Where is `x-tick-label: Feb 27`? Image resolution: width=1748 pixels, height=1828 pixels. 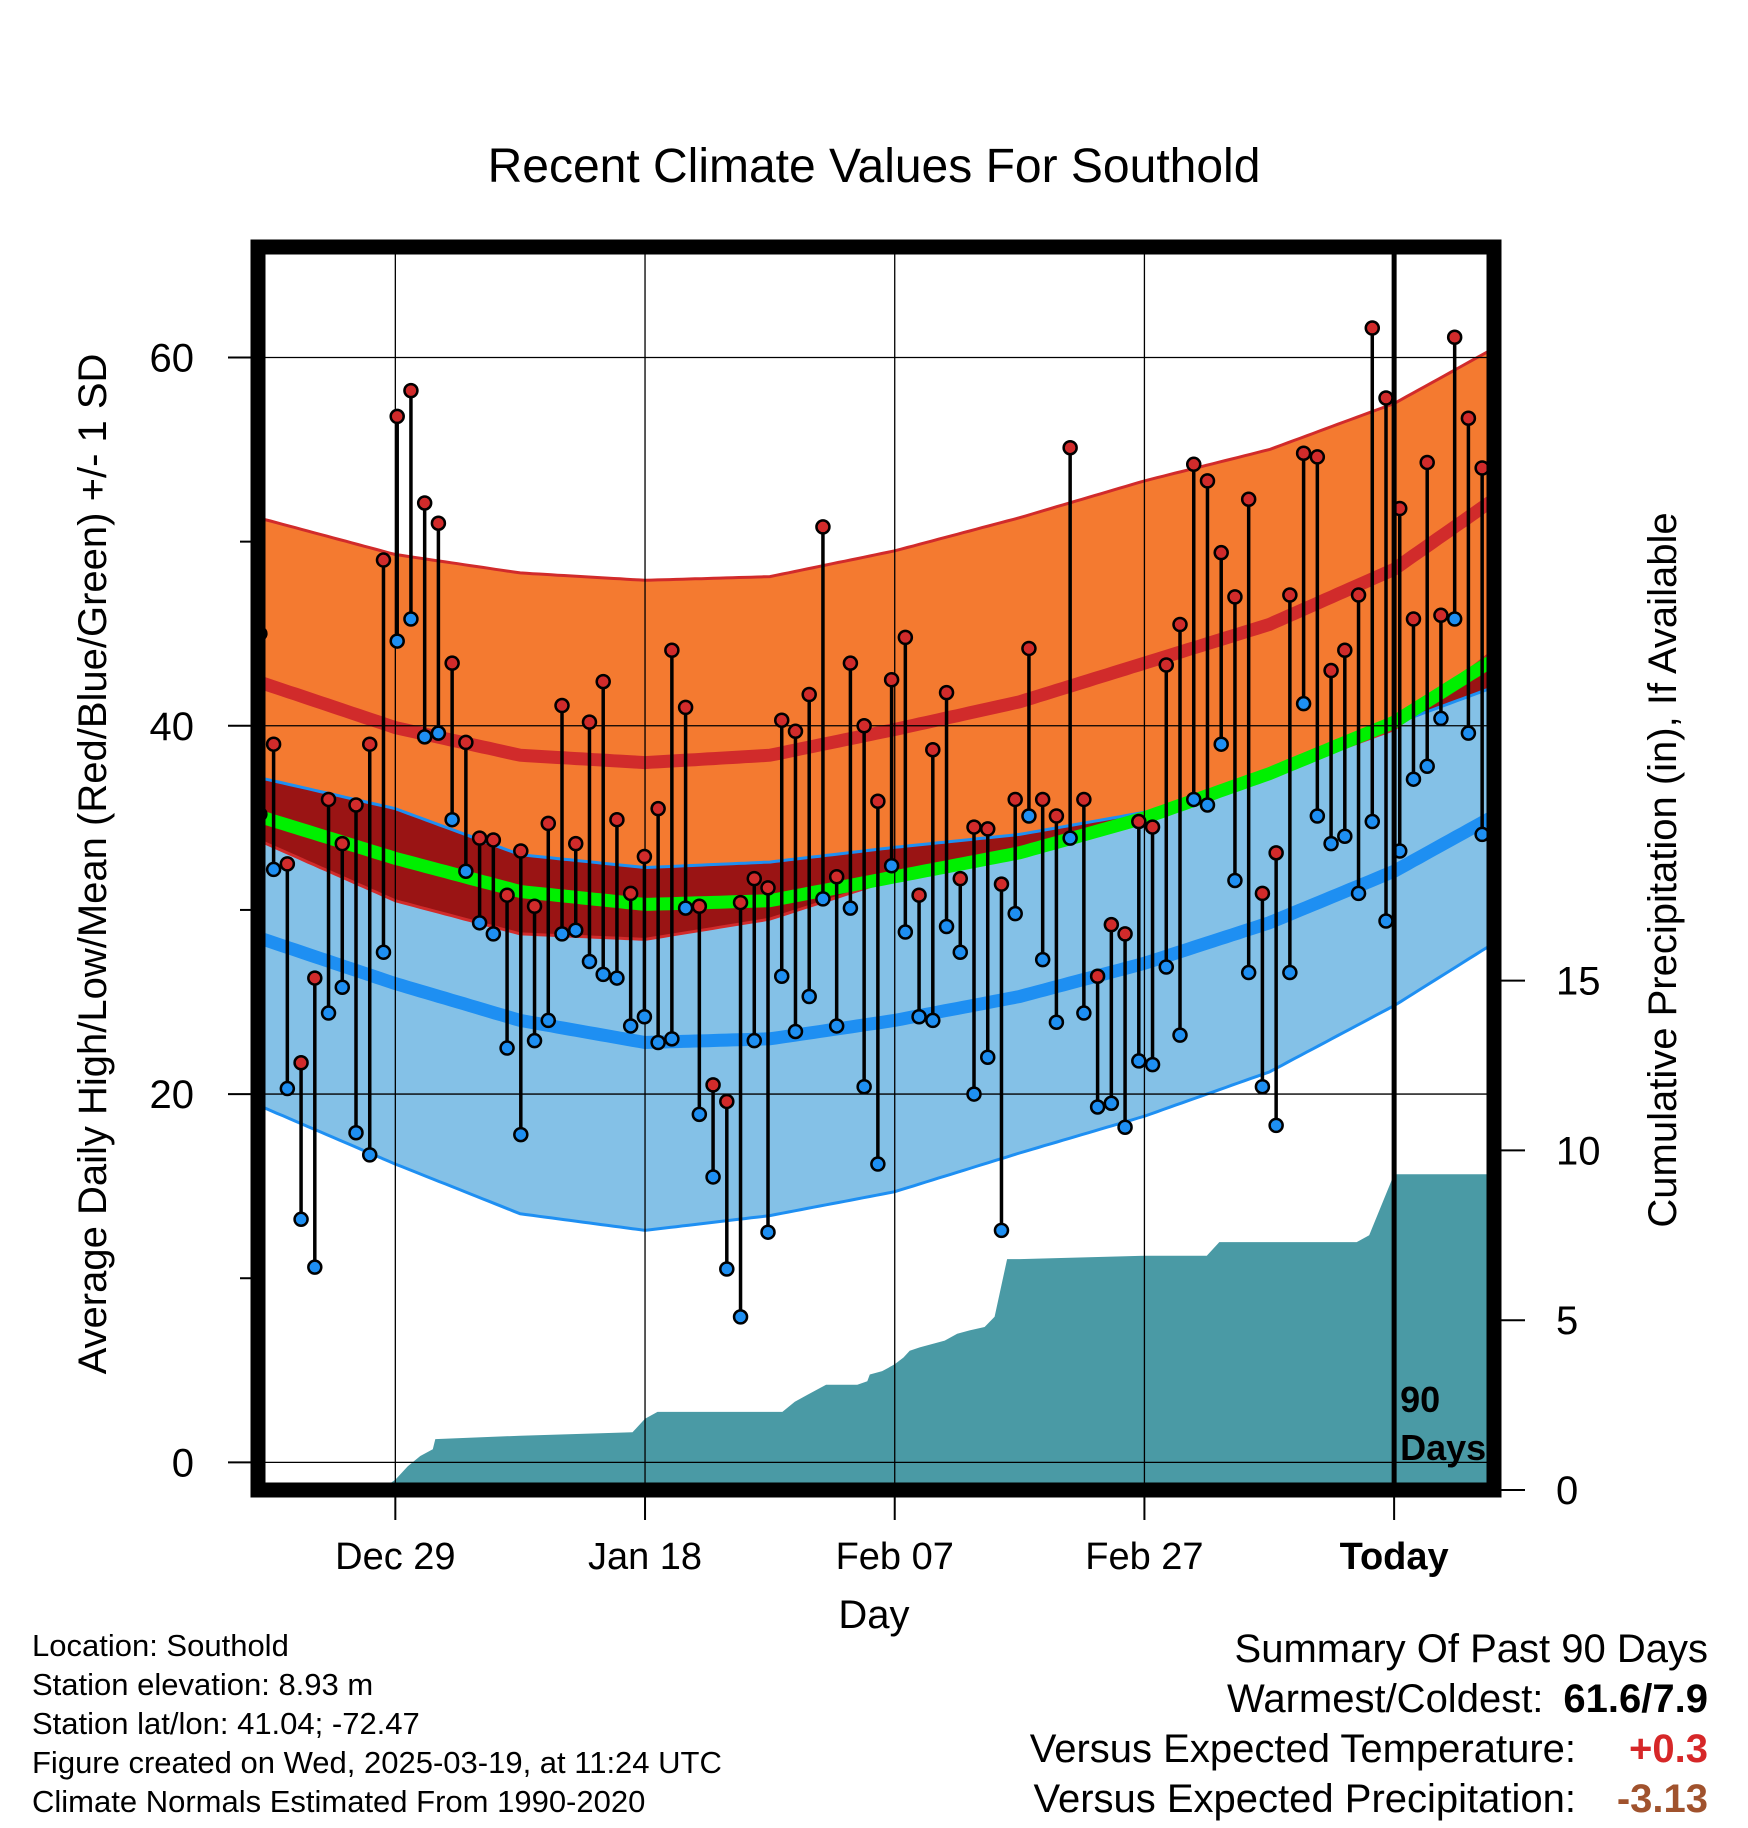
x-tick-label: Feb 27 is located at coordinates (1144, 1557).